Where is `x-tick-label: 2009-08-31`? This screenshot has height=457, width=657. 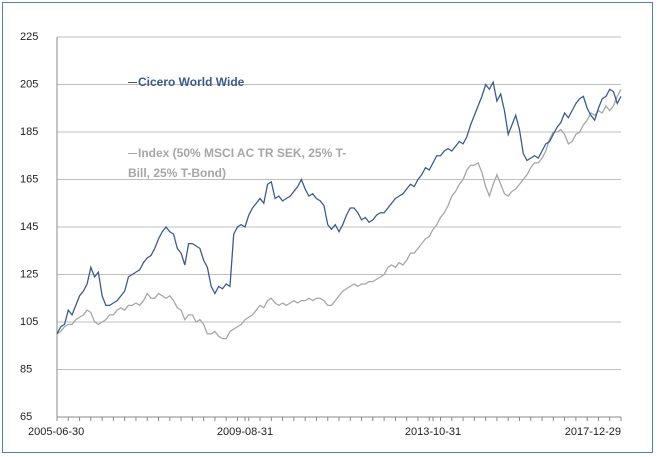 x-tick-label: 2009-08-31 is located at coordinates (245, 432).